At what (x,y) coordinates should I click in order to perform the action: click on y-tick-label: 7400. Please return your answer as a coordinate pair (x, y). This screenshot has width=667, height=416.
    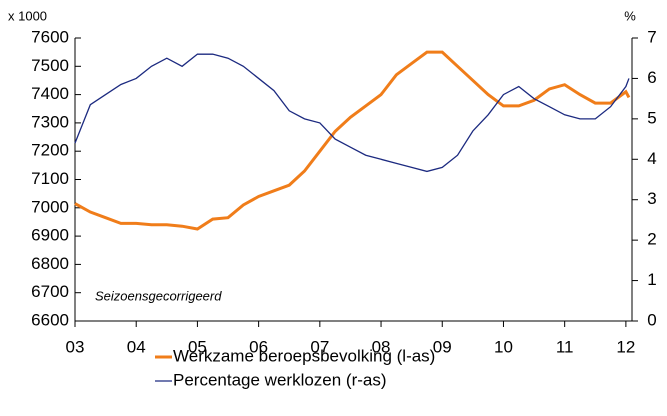
    Looking at the image, I should click on (50, 93).